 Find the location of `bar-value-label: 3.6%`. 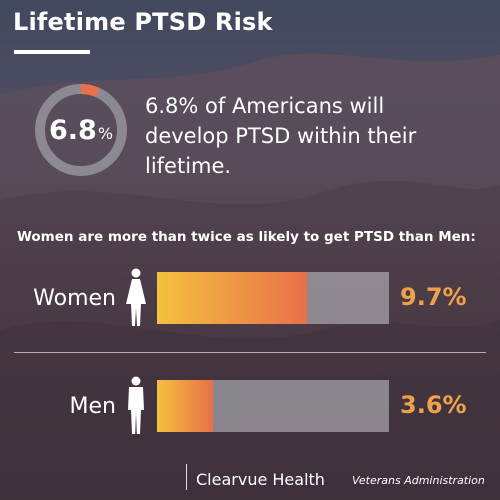

bar-value-label: 3.6% is located at coordinates (433, 405).